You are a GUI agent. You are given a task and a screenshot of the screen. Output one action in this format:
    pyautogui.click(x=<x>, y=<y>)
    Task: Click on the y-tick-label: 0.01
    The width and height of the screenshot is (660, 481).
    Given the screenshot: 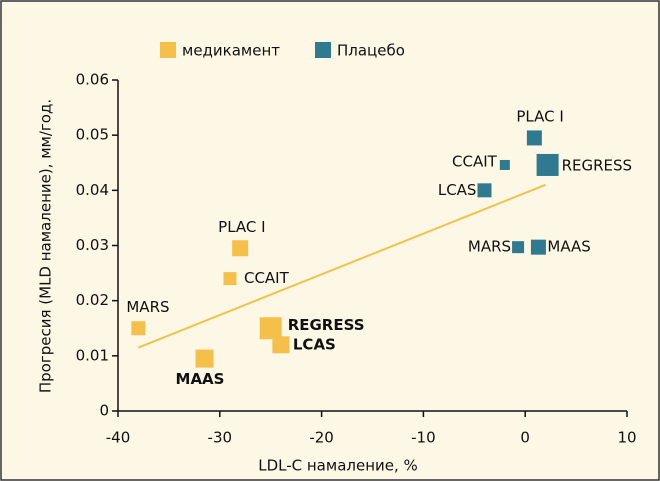 What is the action you would take?
    pyautogui.click(x=92, y=355)
    